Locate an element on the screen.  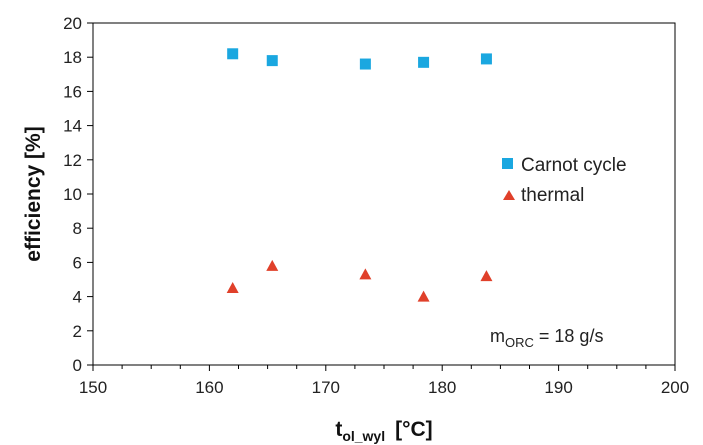
x-axis-title: tol_wyl [°C] is located at coordinates (383, 431).